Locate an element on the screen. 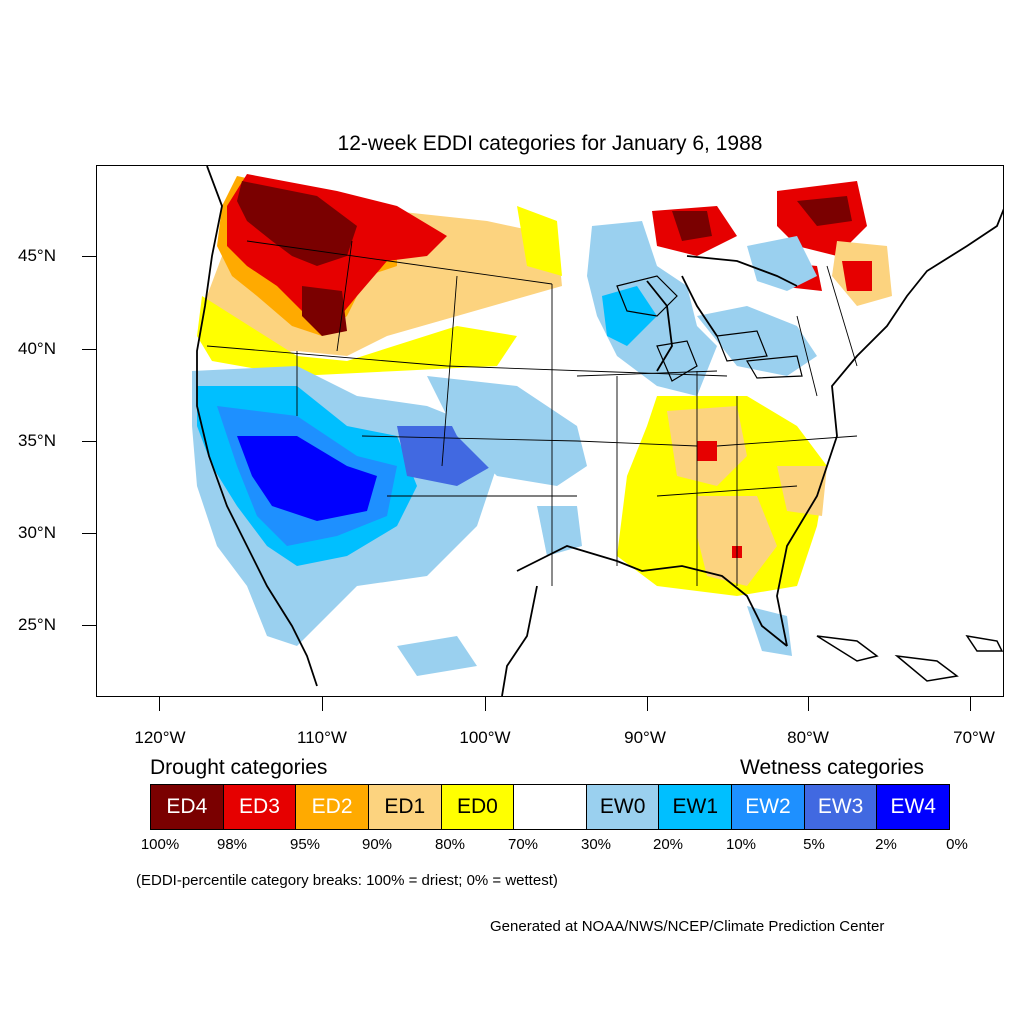 The height and width of the screenshot is (1024, 1024). lat-tick-45n is located at coordinates (89, 256).